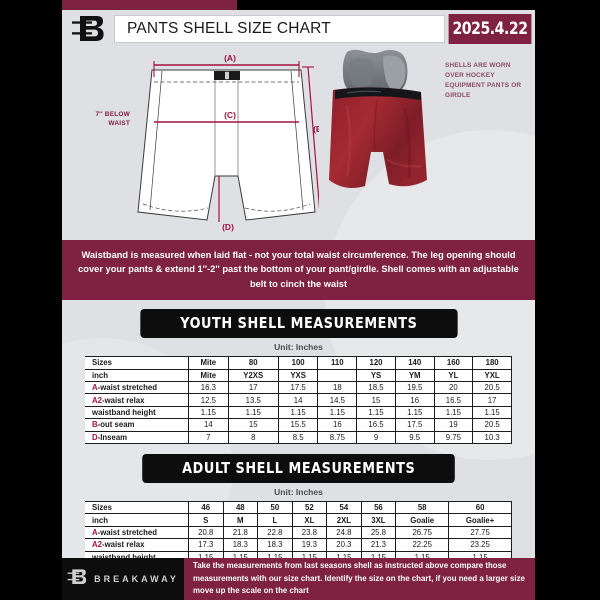 This screenshot has width=600, height=600. I want to click on footer-brand: BREAKAWAY, so click(123, 579).